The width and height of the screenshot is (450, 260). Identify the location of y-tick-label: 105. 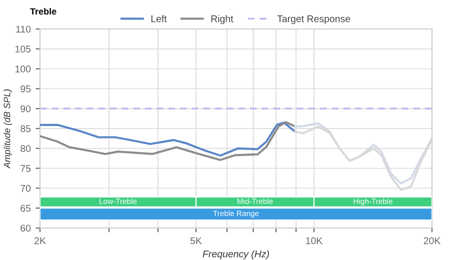
(23, 49).